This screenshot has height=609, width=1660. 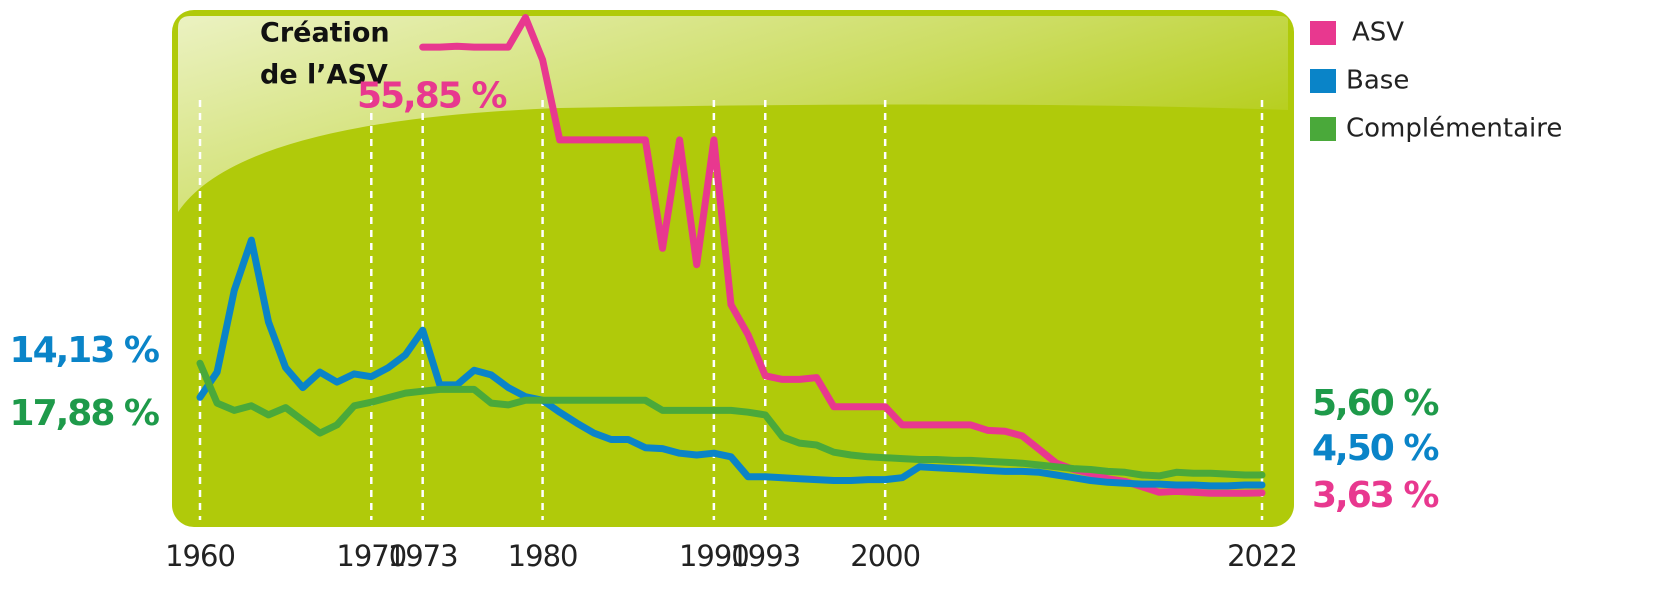 What do you see at coordinates (731, 419) in the screenshot?
I see `series-line` at bounding box center [731, 419].